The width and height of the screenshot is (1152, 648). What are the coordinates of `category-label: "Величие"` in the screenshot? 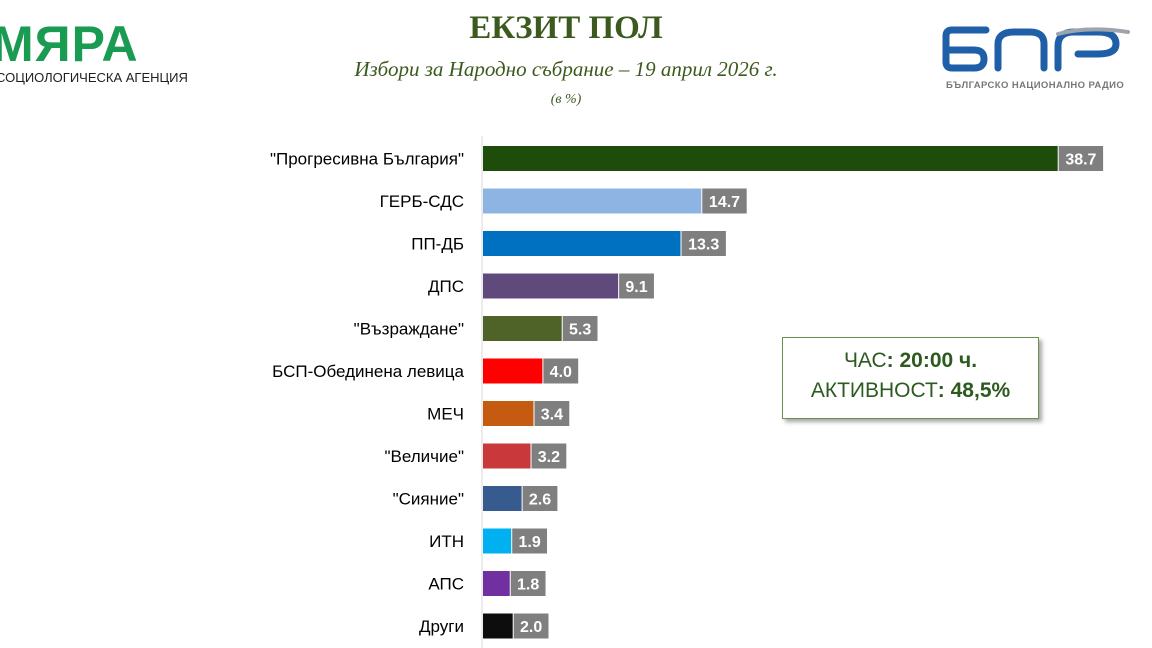 It's located at (424, 456).